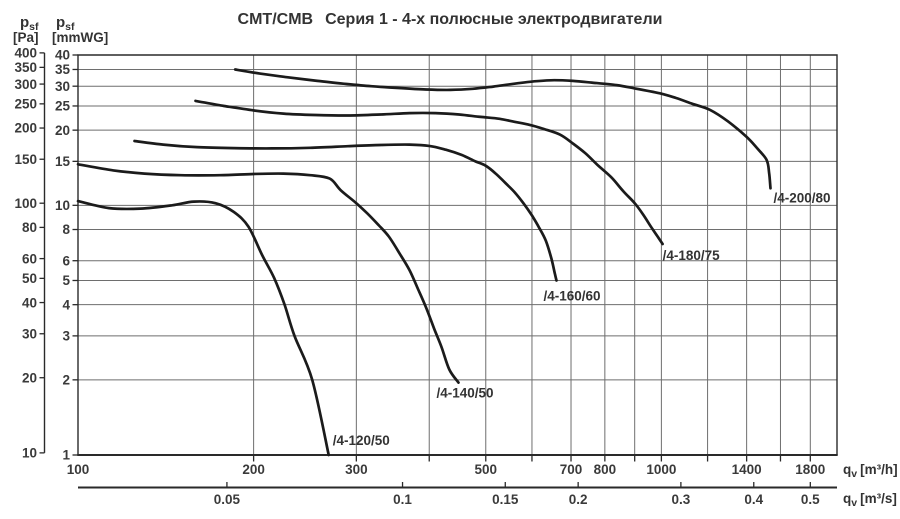 Image resolution: width=900 pixels, height=519 pixels. I want to click on m3h-axis-sym-letter: q, so click(847, 469).